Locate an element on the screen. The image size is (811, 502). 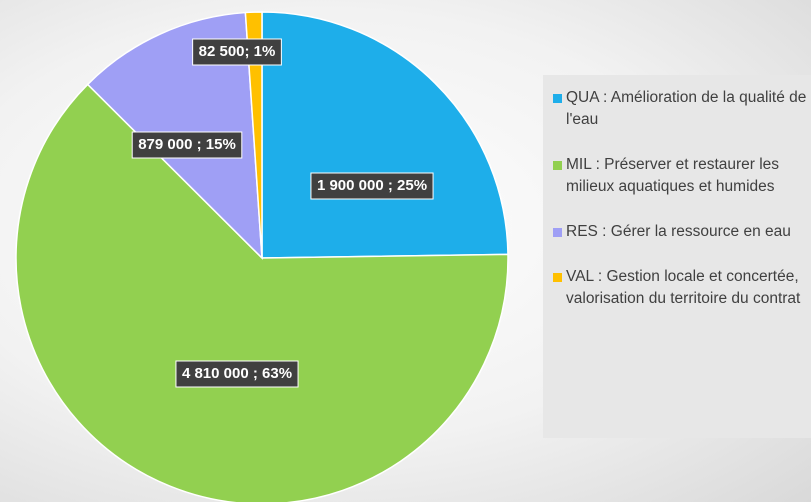
data-label-text: 1 900 000 ; 25% is located at coordinates (372, 185).